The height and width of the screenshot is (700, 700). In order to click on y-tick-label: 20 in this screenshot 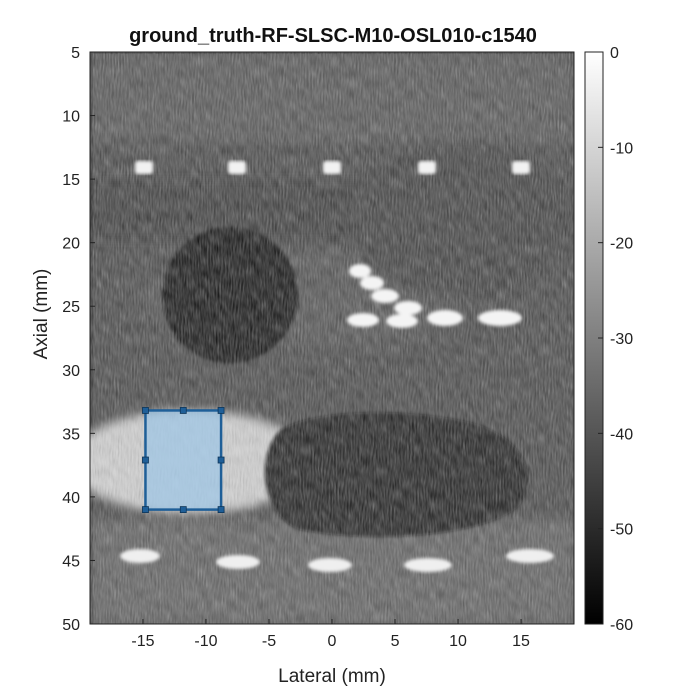, I will do `click(71, 244)`.